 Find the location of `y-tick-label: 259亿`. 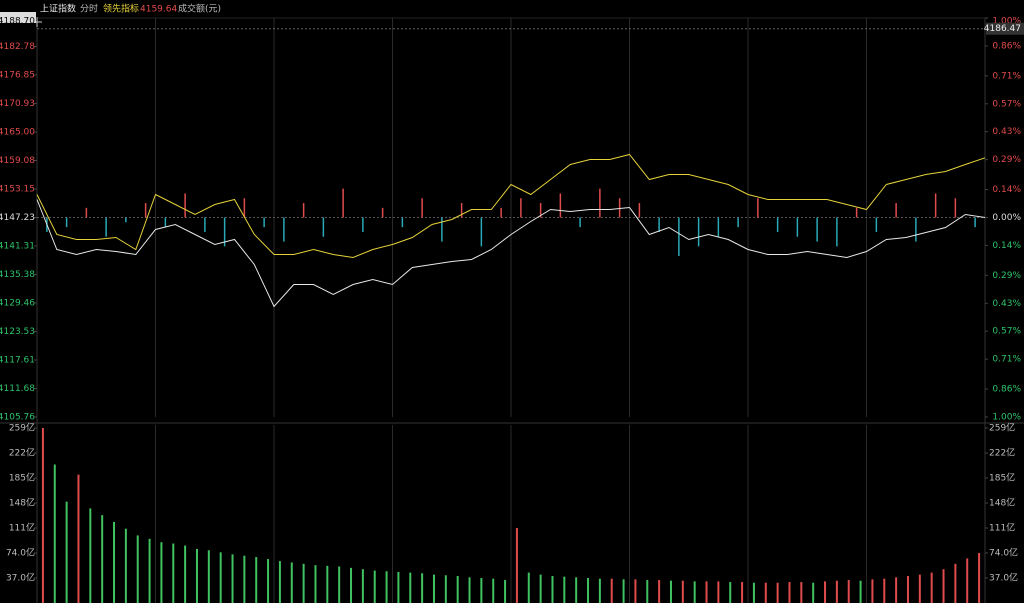

y-tick-label: 259亿 is located at coordinates (22, 428).